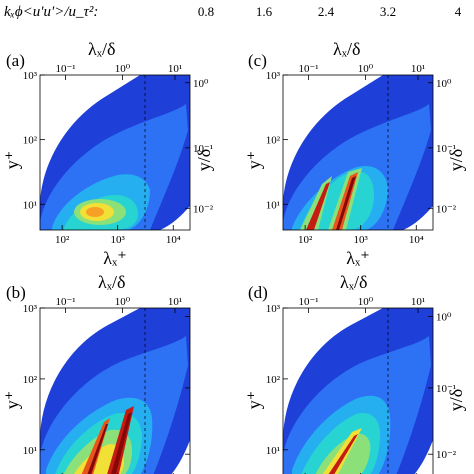  What do you see at coordinates (264, 11) in the screenshot?
I see `colorbar-tick-label: 1.6` at bounding box center [264, 11].